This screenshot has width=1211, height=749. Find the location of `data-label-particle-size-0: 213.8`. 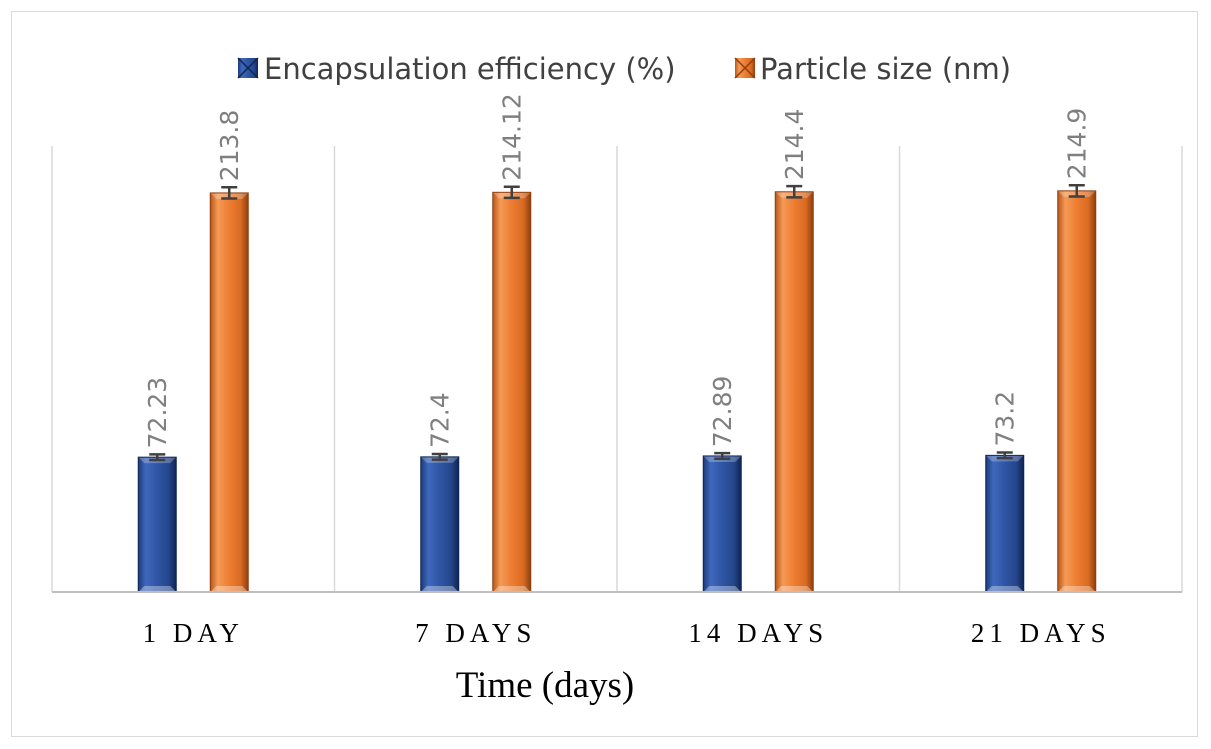

data-label-particle-size-0: 213.8 is located at coordinates (229, 146).